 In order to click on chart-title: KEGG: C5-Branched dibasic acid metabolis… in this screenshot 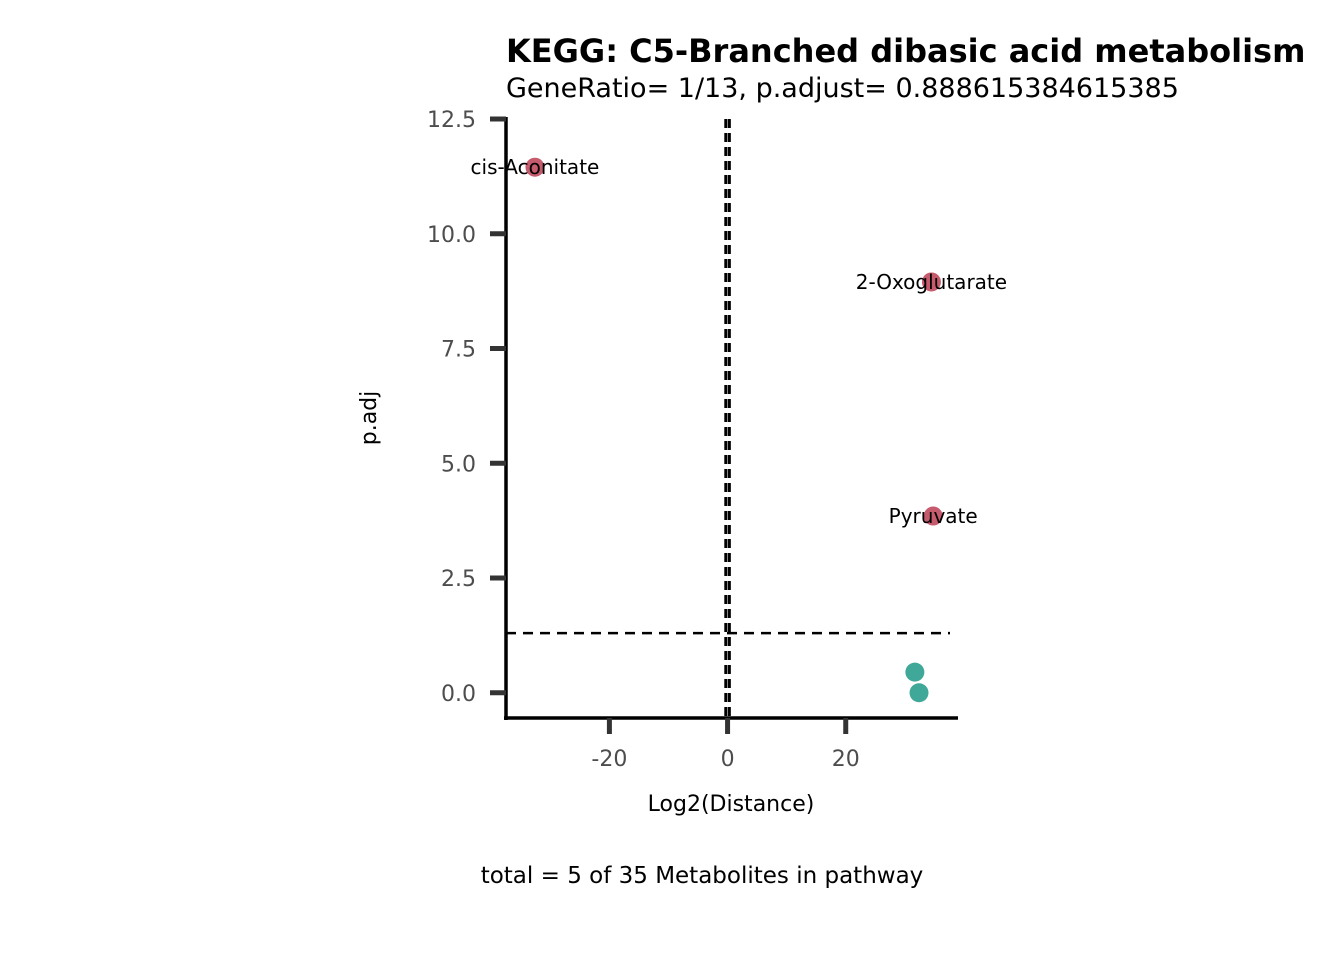, I will do `click(905, 51)`.